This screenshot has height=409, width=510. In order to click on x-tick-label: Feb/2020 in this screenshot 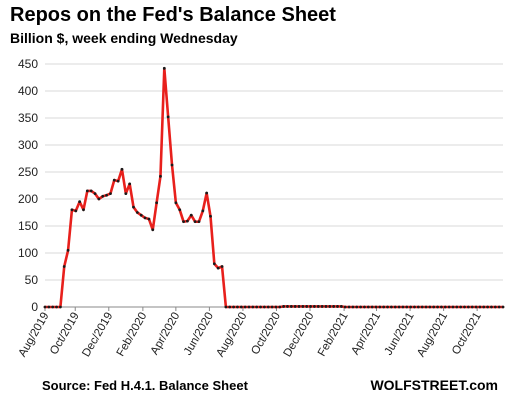, I will do `click(132, 335)`.